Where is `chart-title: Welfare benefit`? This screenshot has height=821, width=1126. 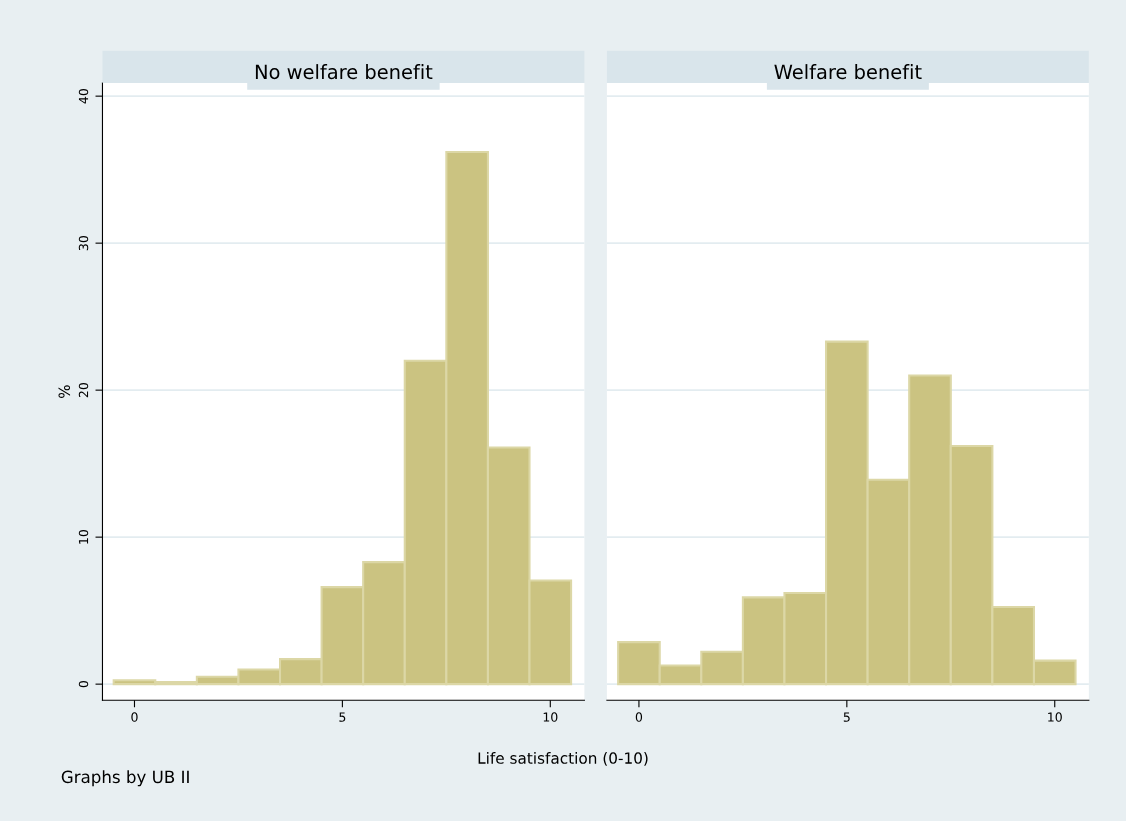
chart-title: Welfare benefit is located at coordinates (848, 72).